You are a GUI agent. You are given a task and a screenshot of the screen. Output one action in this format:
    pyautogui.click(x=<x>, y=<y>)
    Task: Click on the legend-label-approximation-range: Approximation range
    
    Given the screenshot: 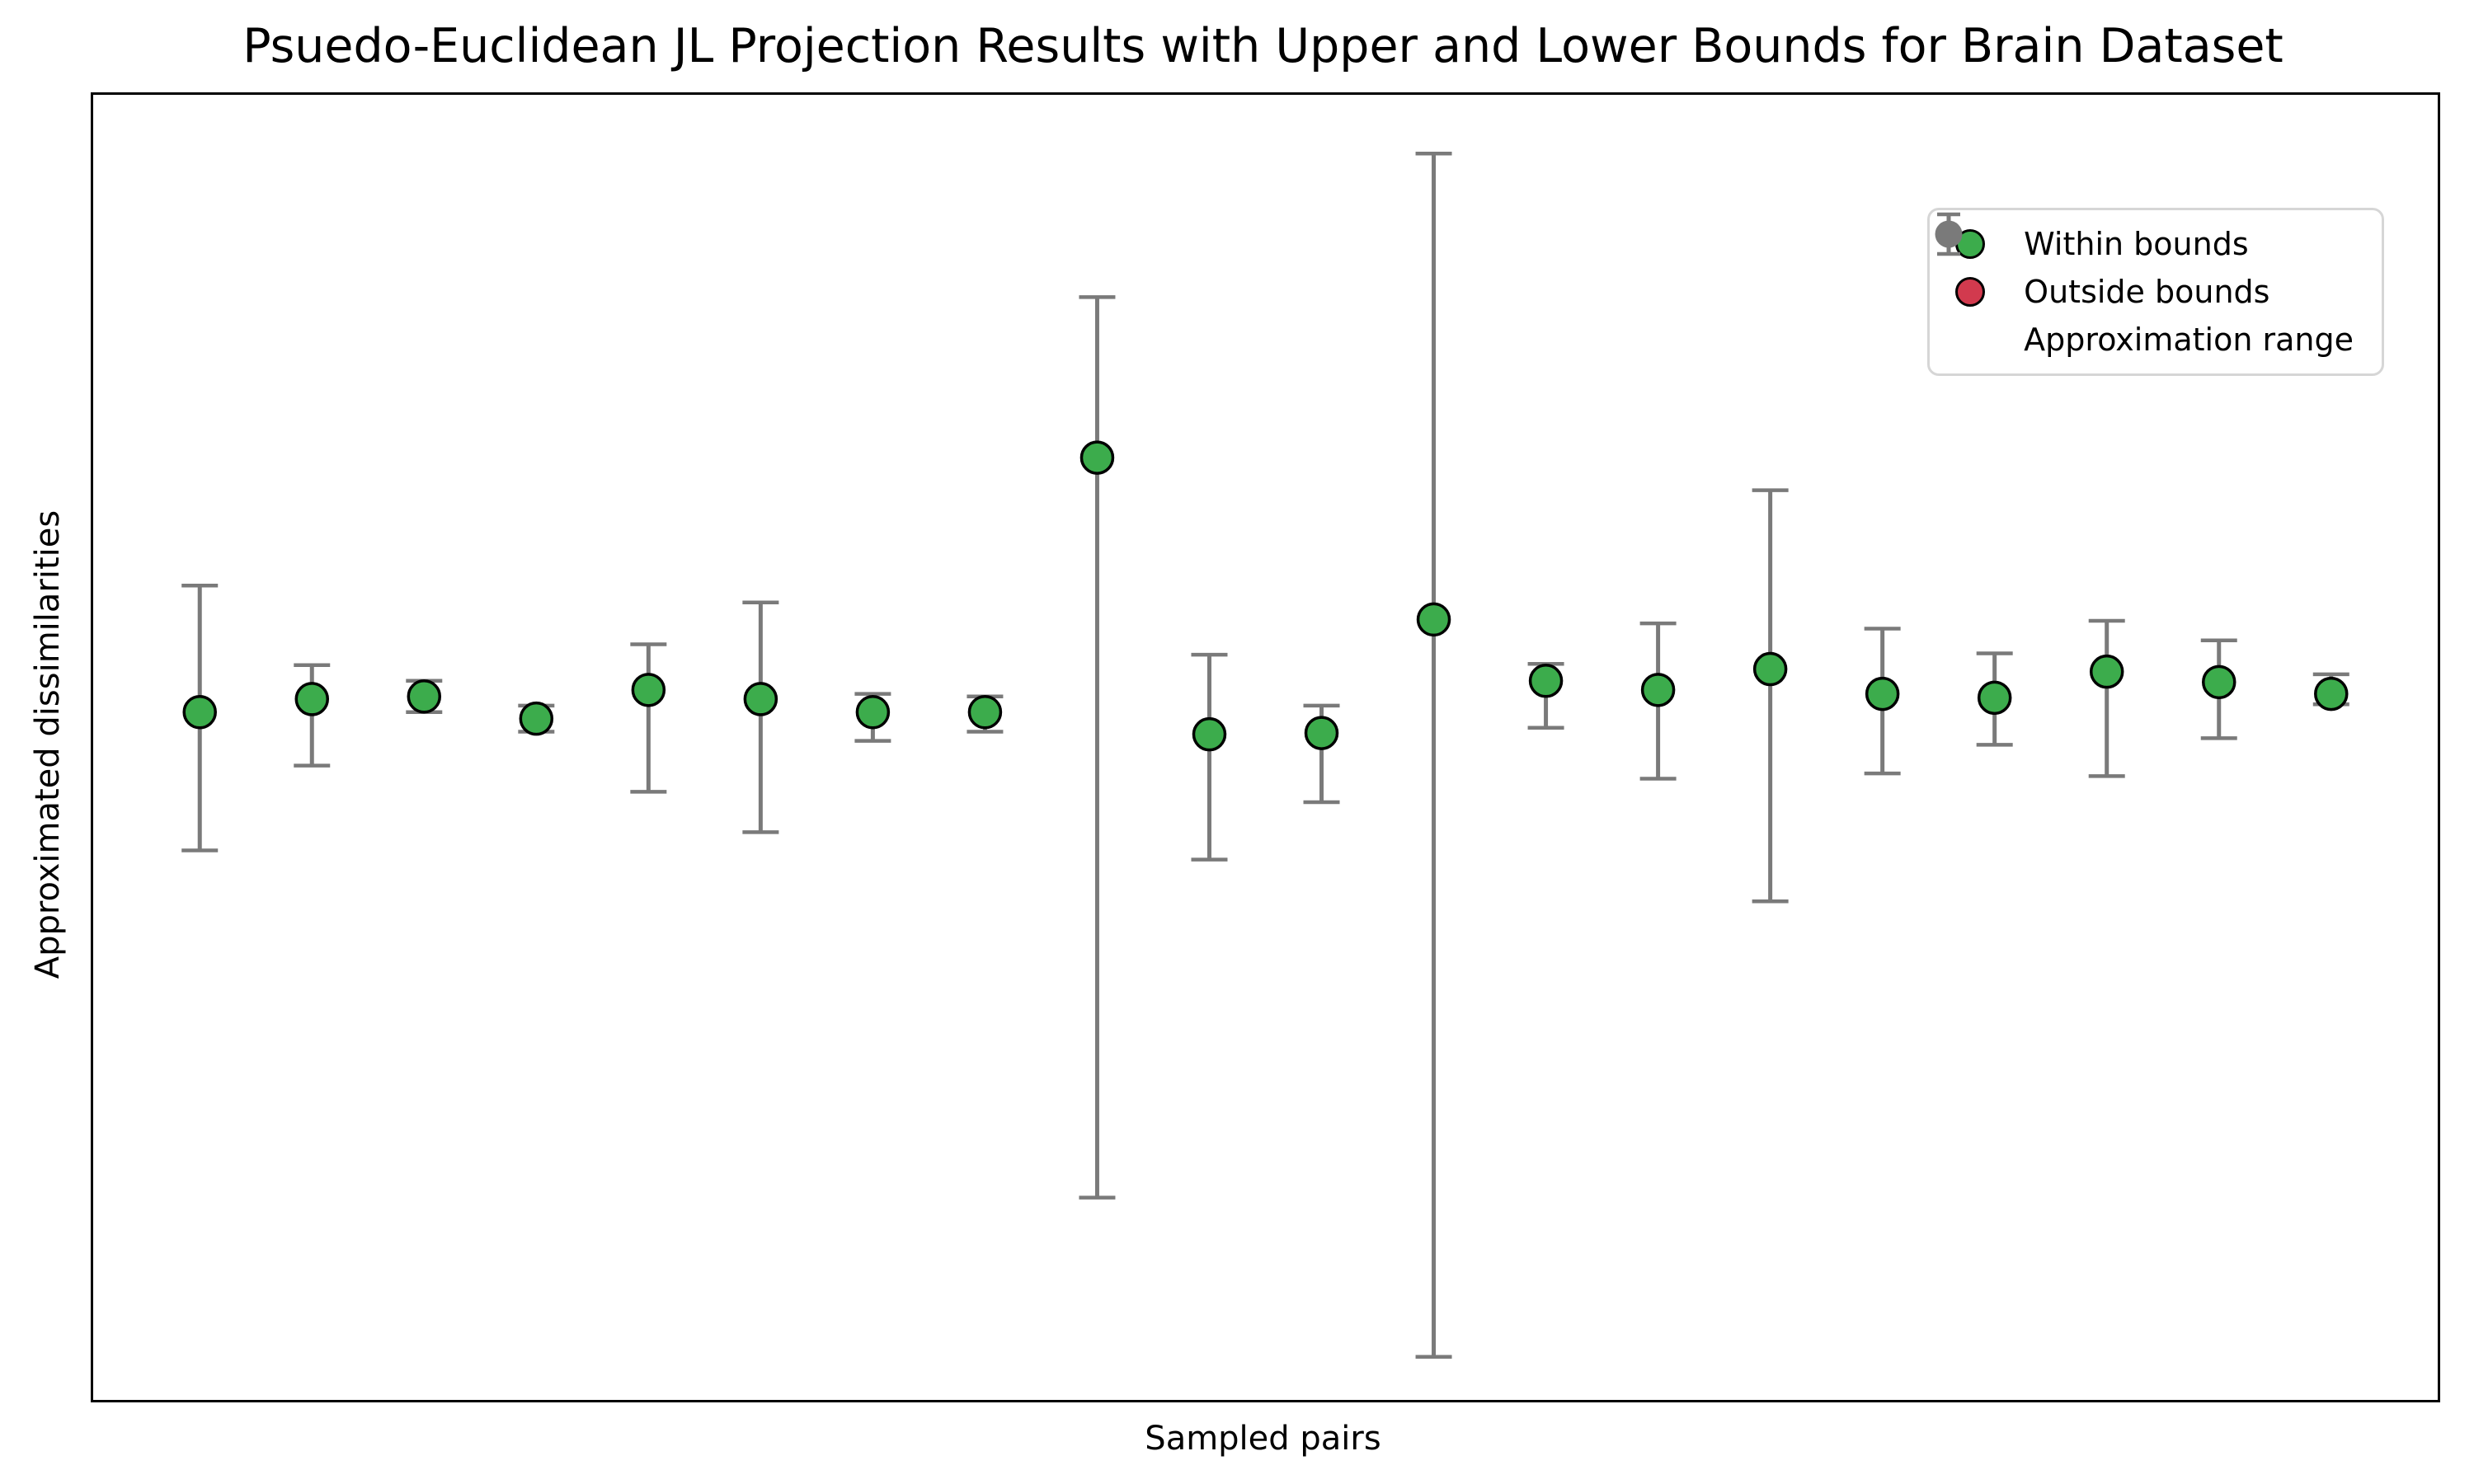 What is the action you would take?
    pyautogui.click(x=2189, y=340)
    